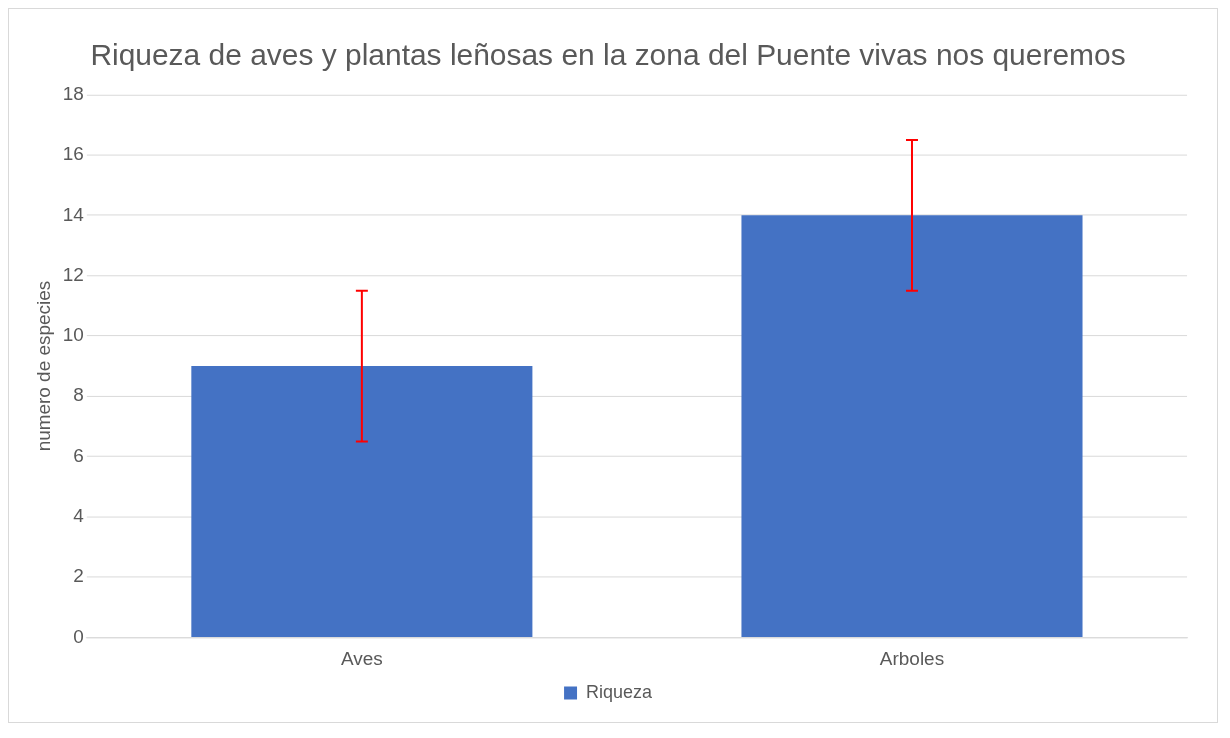  I want to click on y-tick-label: 8, so click(78, 395).